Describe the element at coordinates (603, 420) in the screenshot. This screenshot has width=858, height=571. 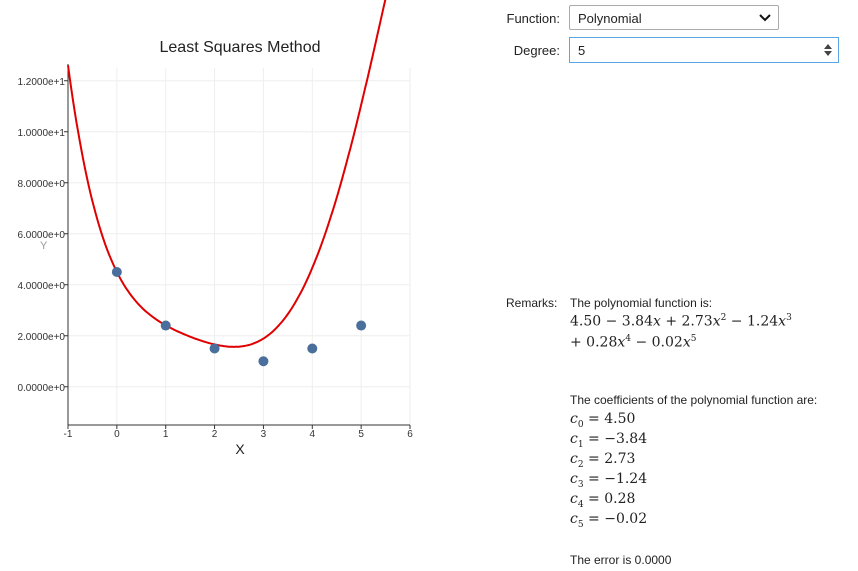
I see `coefficient-c0: c0 = 4.50` at that location.